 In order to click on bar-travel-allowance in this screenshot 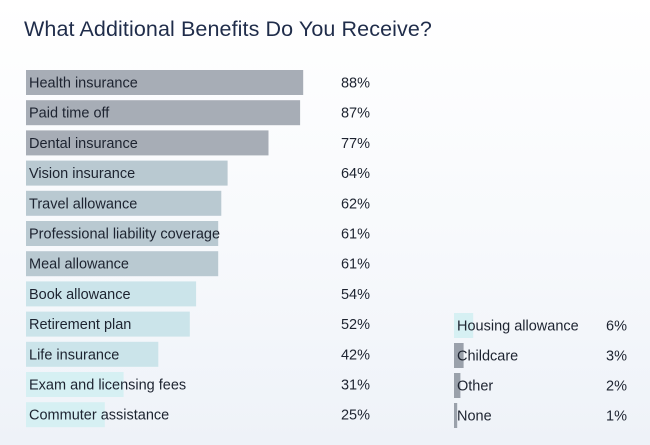, I will do `click(124, 203)`.